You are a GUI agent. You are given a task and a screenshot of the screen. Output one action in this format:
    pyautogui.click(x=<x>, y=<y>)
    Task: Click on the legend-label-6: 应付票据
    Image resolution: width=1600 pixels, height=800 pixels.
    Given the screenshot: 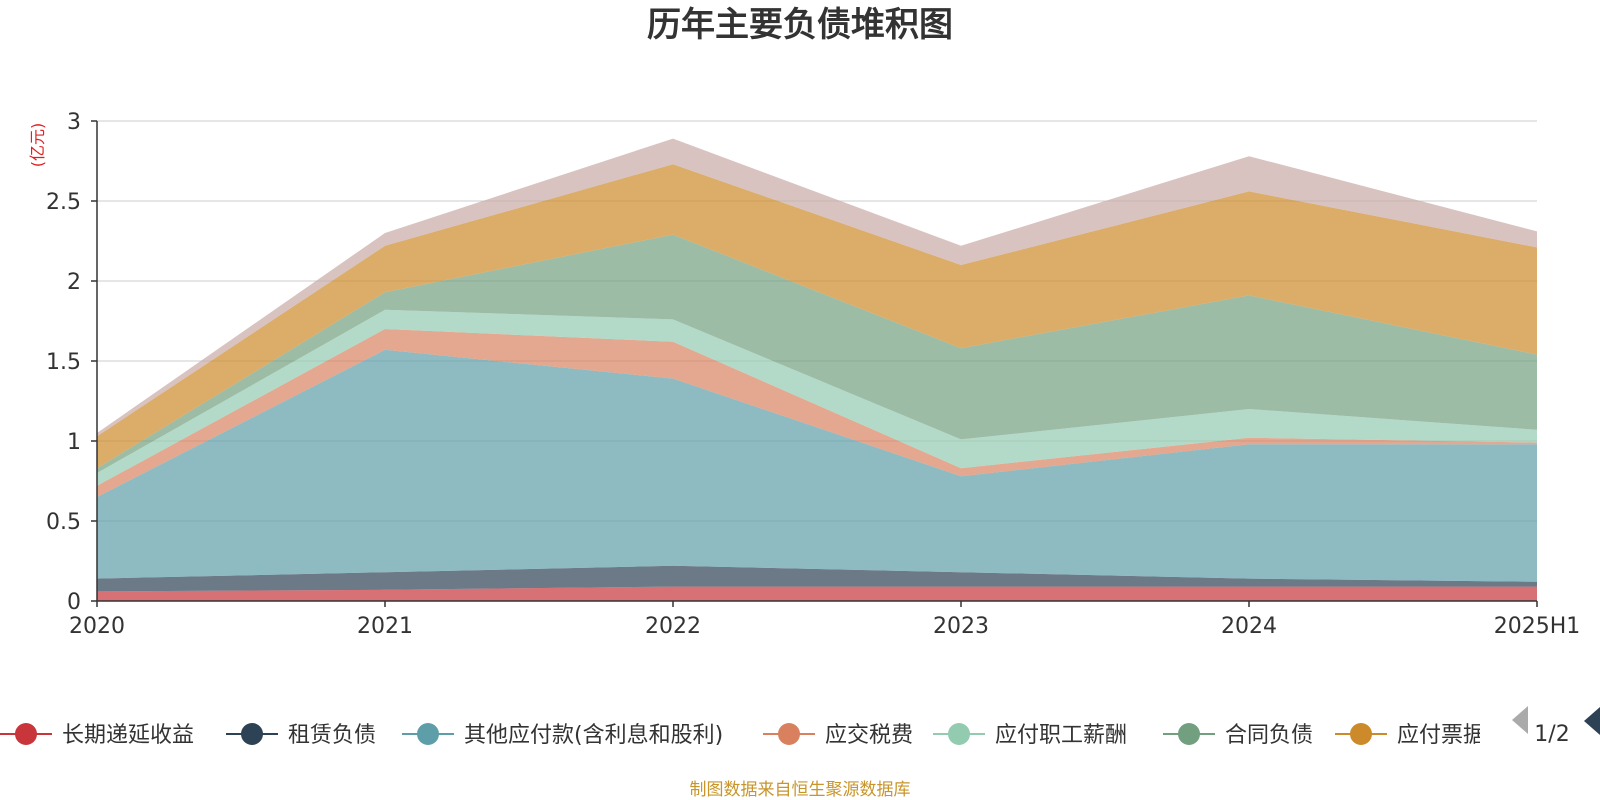 What is the action you would take?
    pyautogui.click(x=1441, y=735)
    